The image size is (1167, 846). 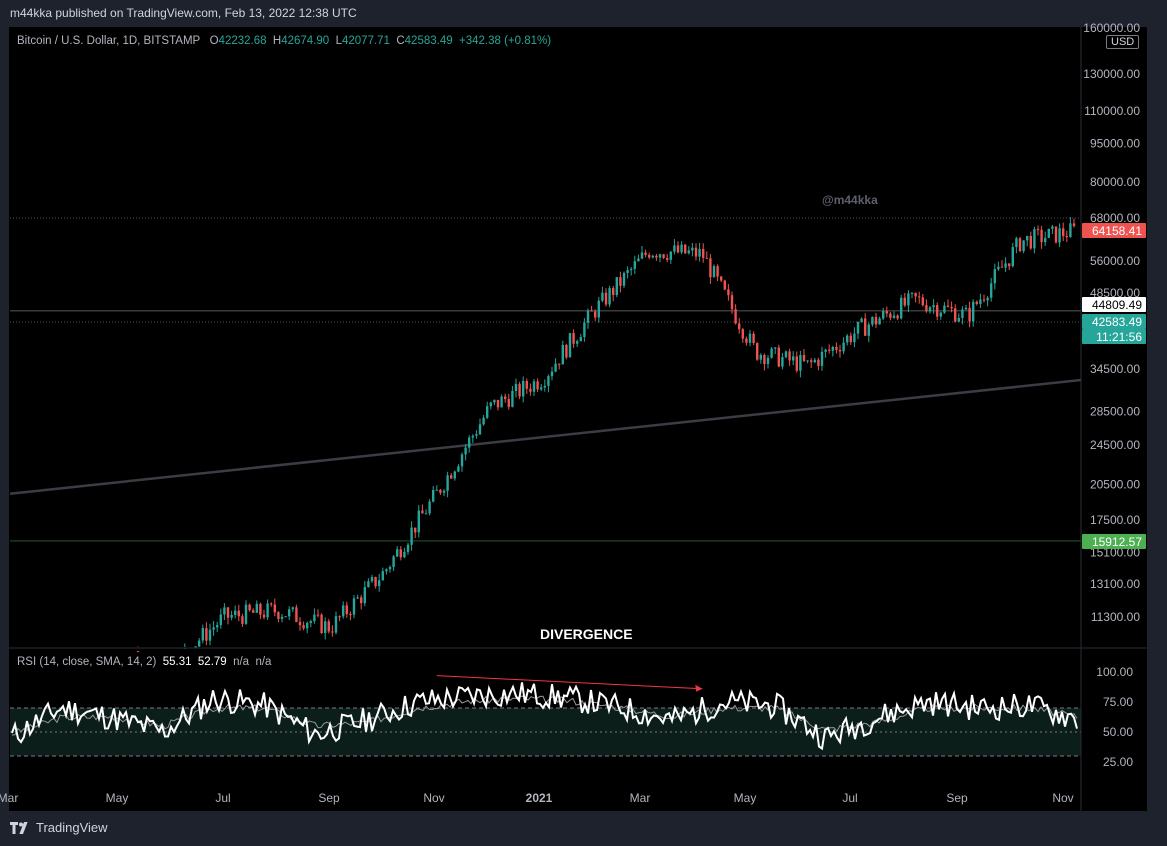 I want to click on price-tick-15: 11300.00, so click(x=1115, y=617).